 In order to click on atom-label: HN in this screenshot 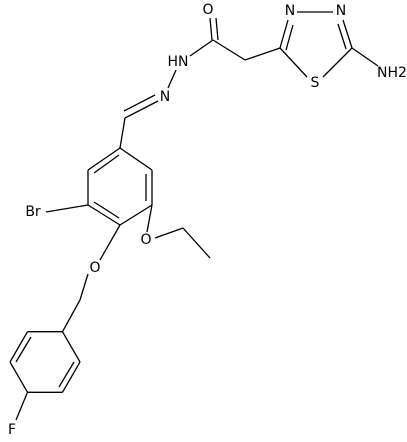, I will do `click(178, 62)`.